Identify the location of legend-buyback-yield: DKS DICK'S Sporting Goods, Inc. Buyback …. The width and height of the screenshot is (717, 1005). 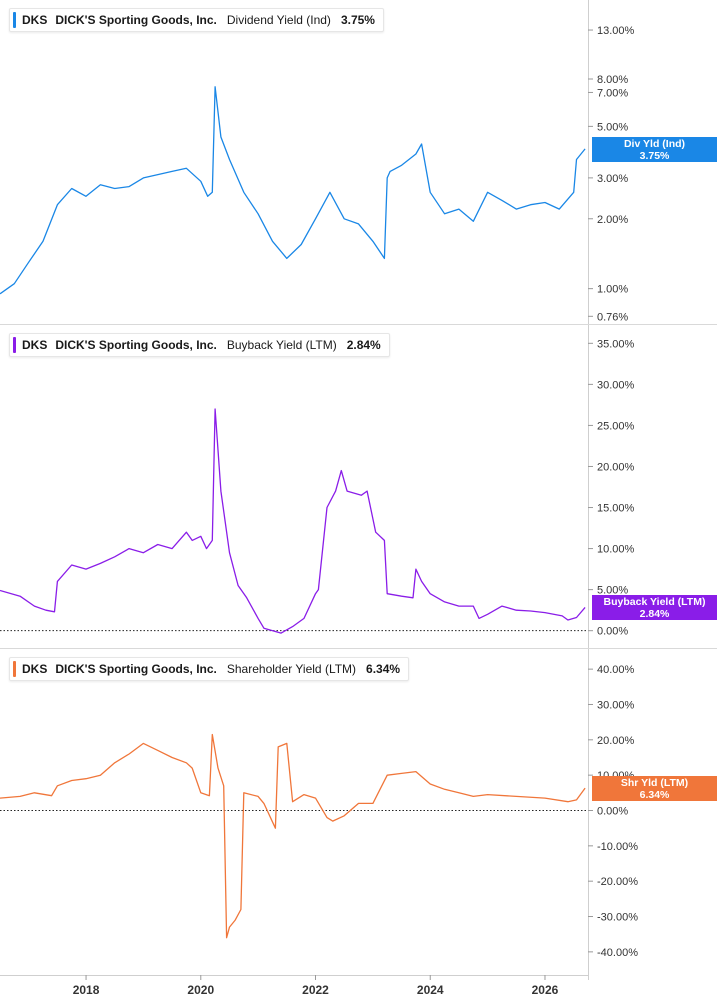
(199, 345).